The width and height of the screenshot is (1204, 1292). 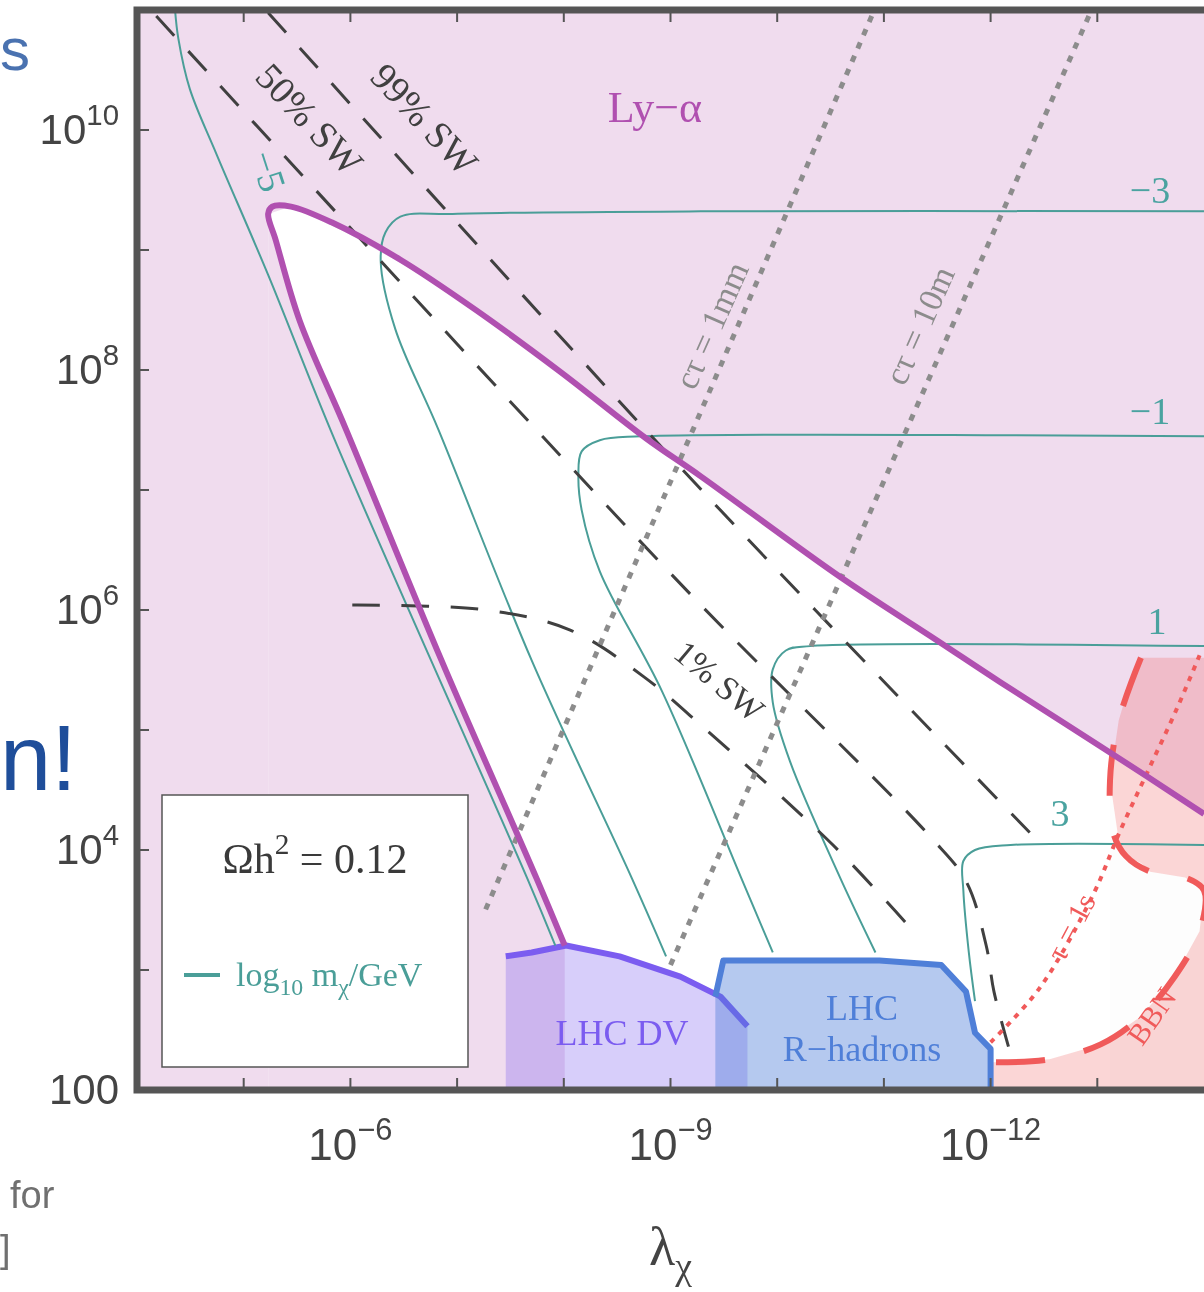 What do you see at coordinates (83, 1089) in the screenshot?
I see `y-tick-label: 100` at bounding box center [83, 1089].